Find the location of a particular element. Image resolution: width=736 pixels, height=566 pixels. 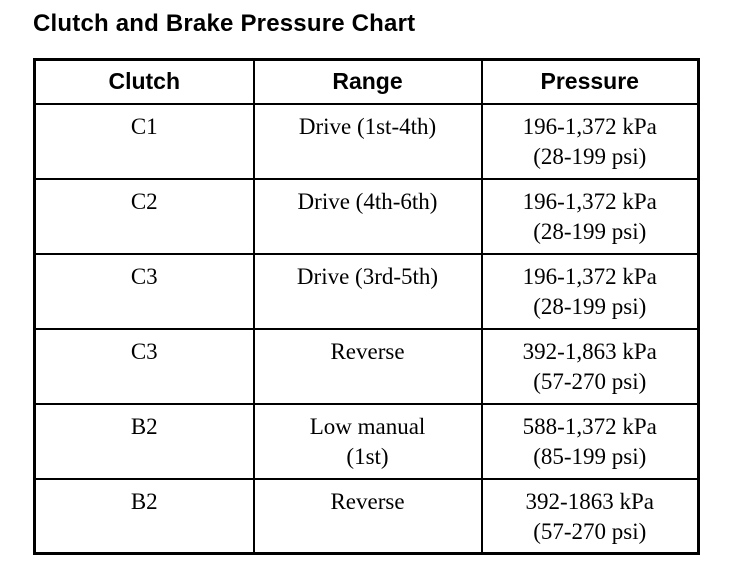

pressure-cell: 588-1,372 kPa (85-199 psi) is located at coordinates (590, 441).